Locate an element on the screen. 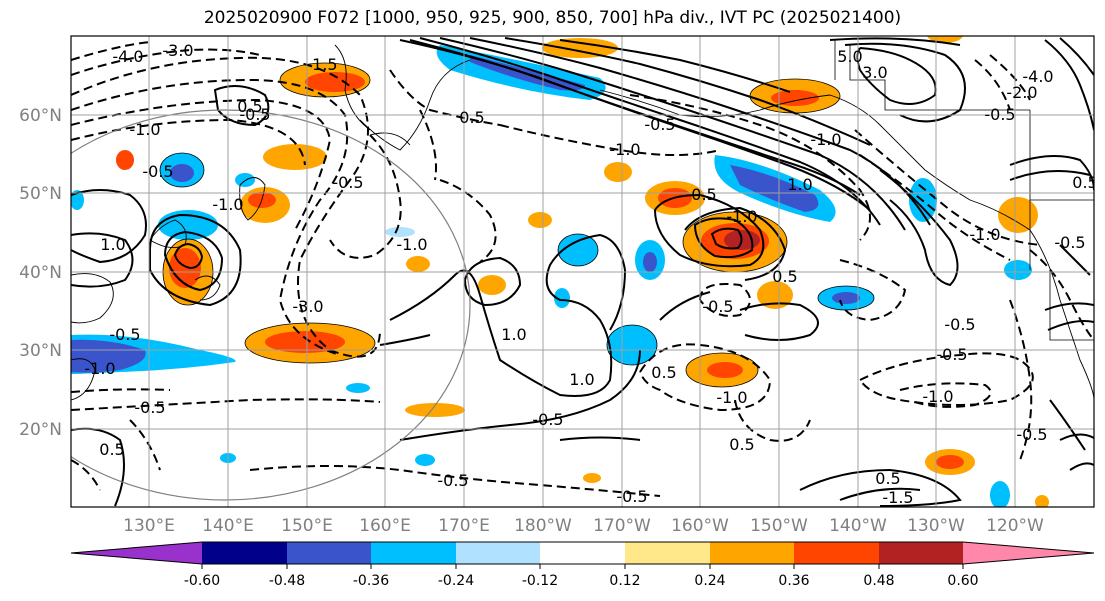  colorbar-tick-label: 0.48 is located at coordinates (878, 581).